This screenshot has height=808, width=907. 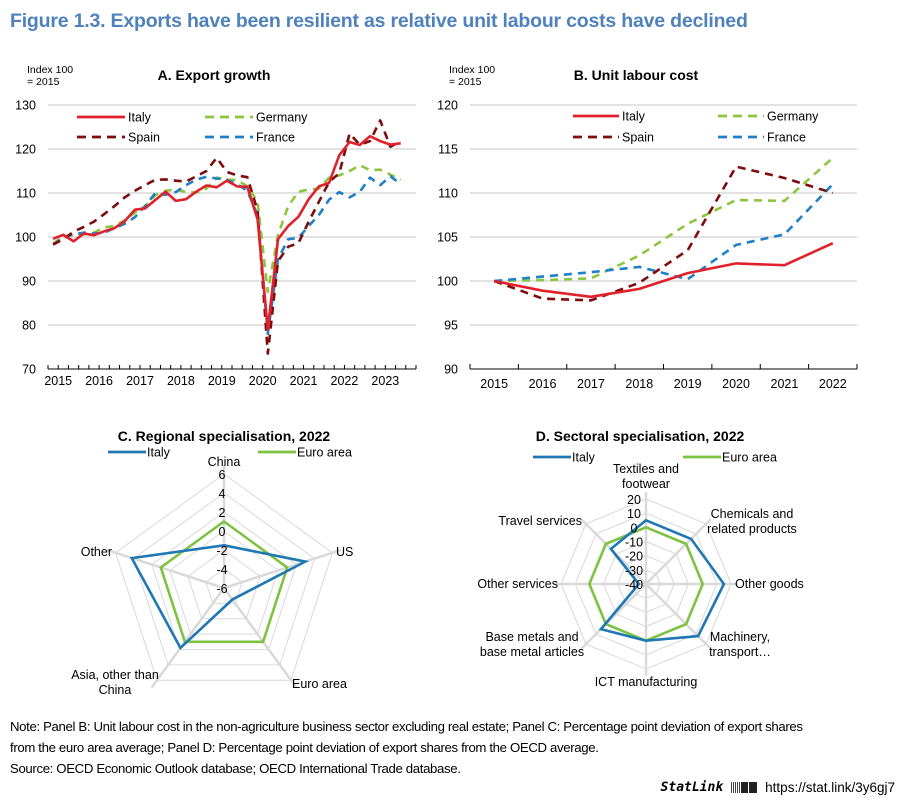 What do you see at coordinates (744, 787) in the screenshot?
I see `statlink-logo-icon` at bounding box center [744, 787].